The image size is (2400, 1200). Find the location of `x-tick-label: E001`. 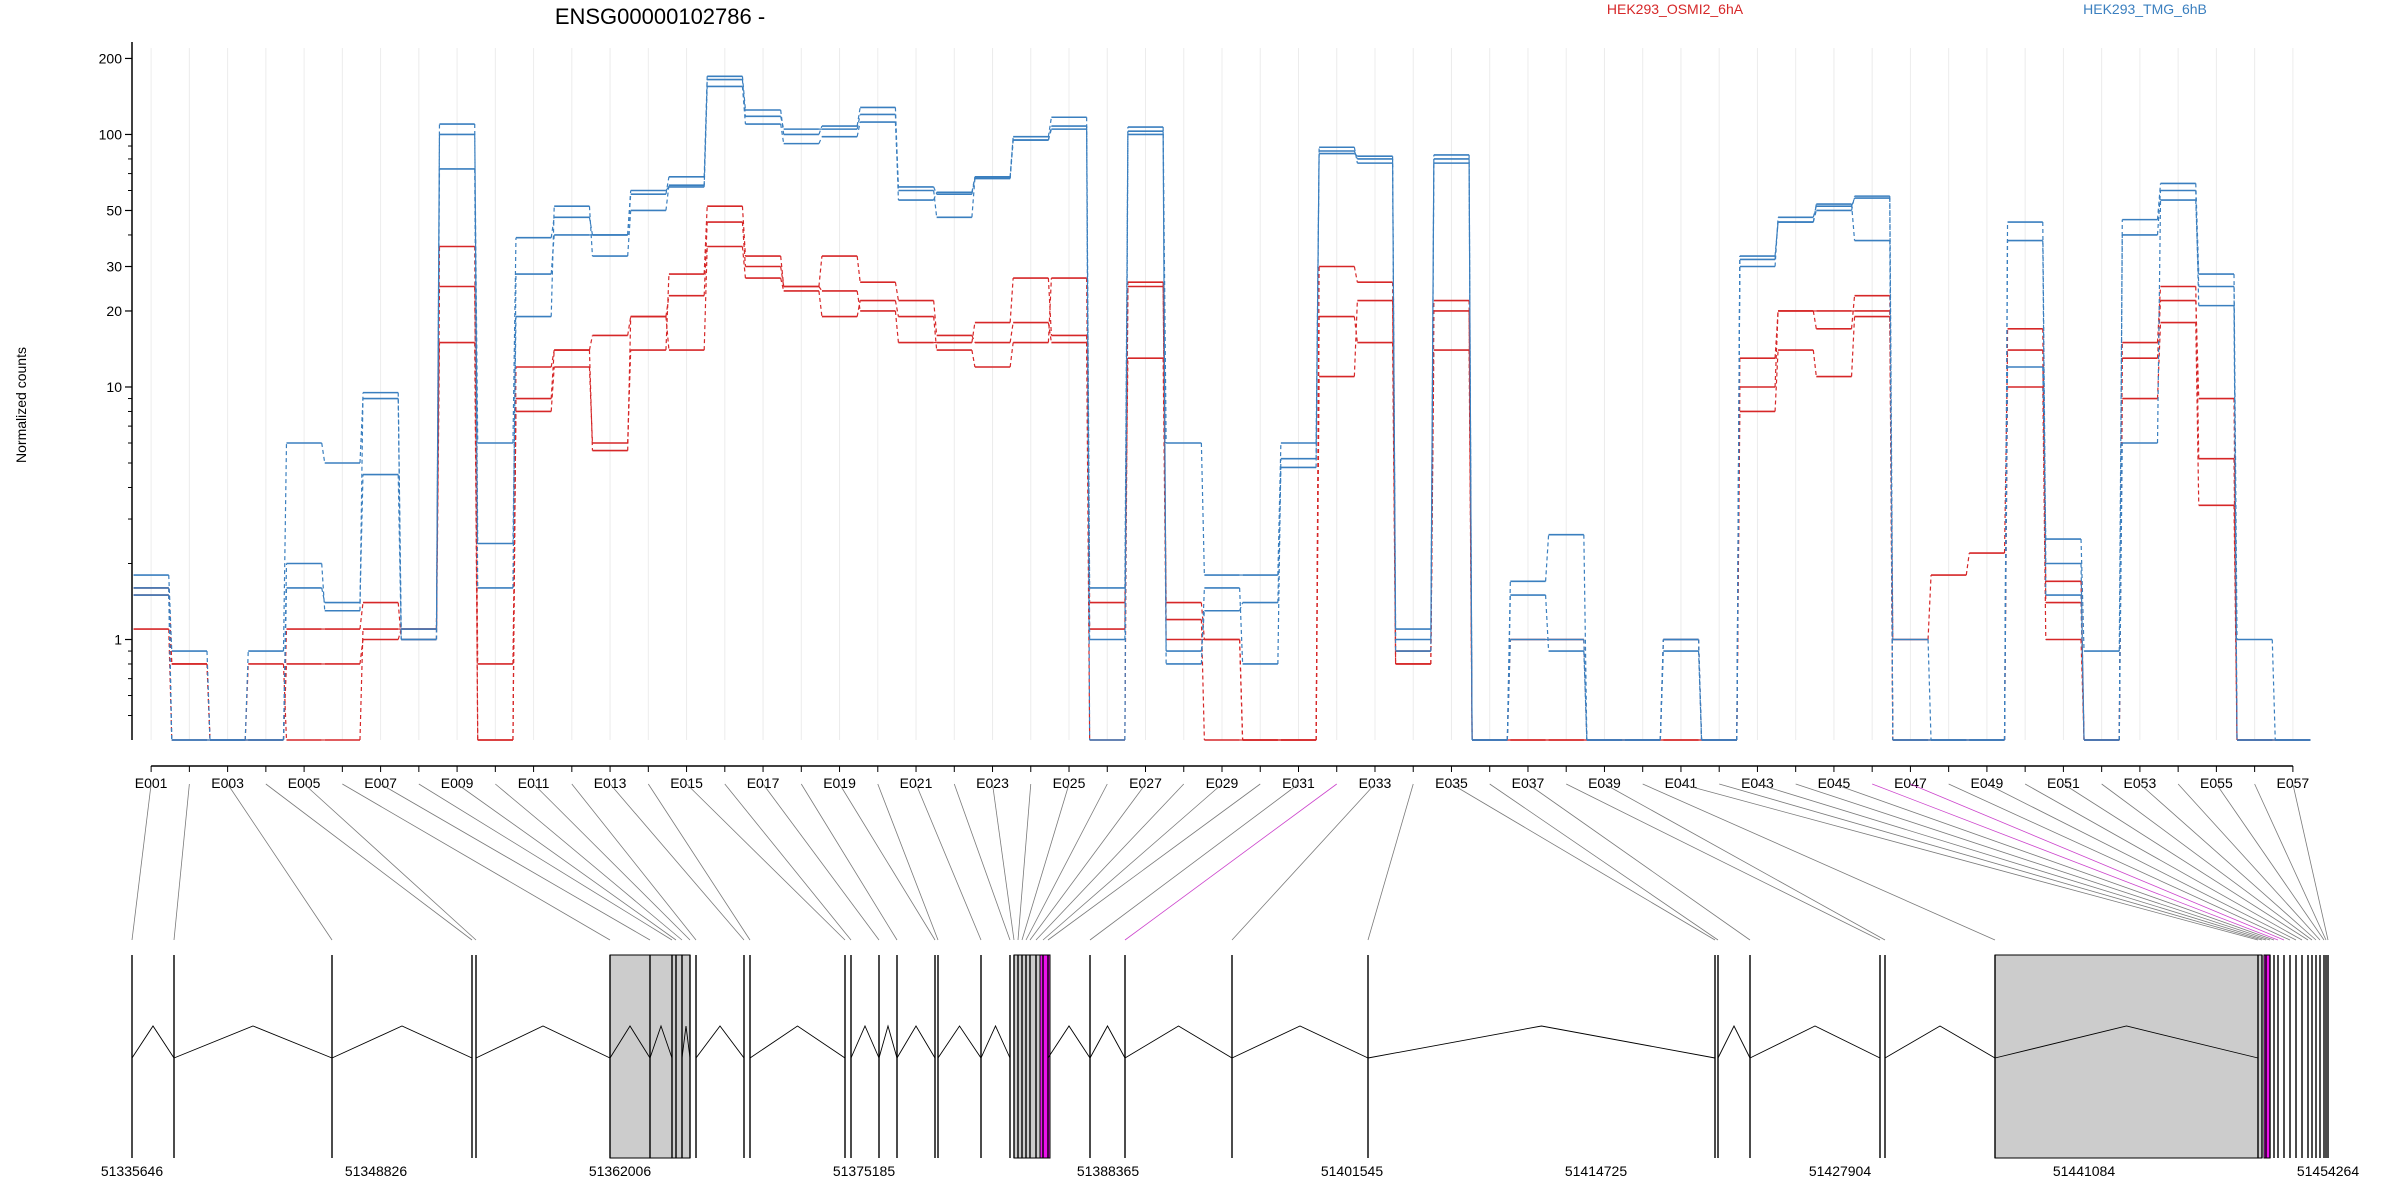

x-tick-label: E001 is located at coordinates (151, 783).